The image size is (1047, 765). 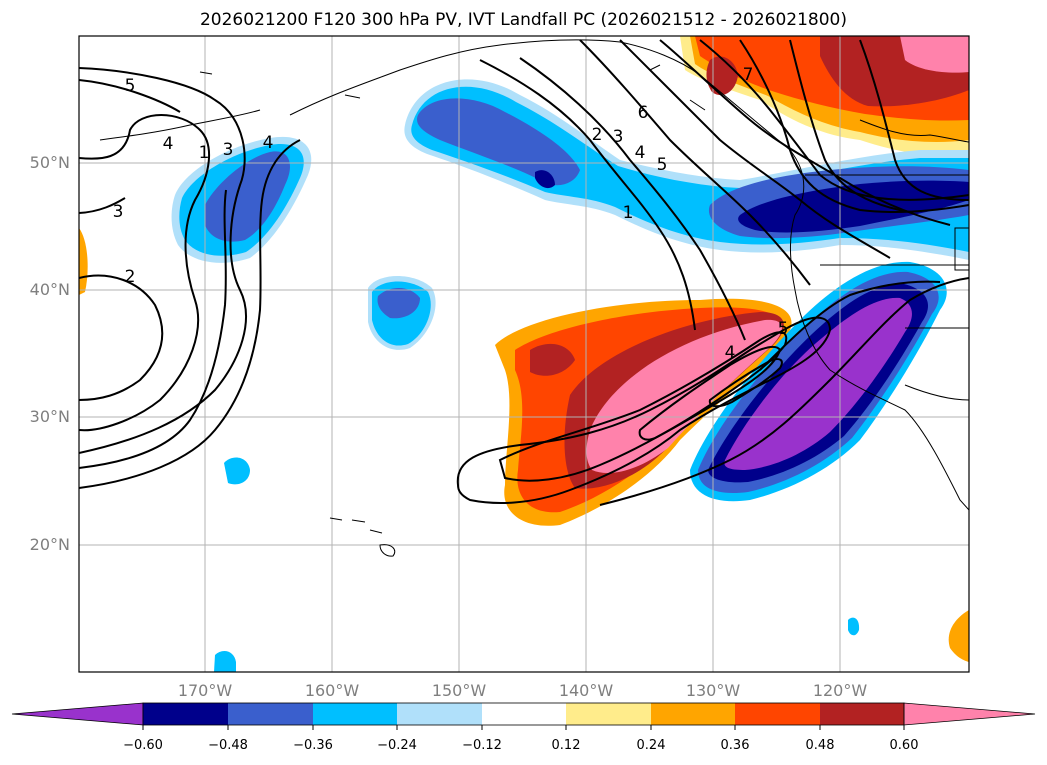 What do you see at coordinates (482, 745) in the screenshot?
I see `colorbar-tick-label: −0.12` at bounding box center [482, 745].